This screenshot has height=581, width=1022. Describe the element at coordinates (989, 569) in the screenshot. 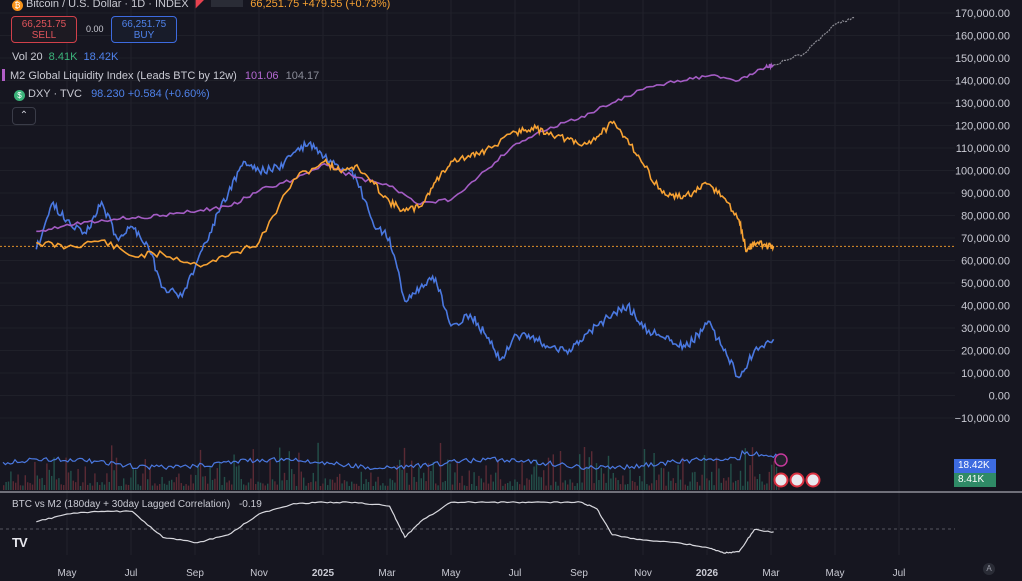

I see `auto-scale-button: A` at that location.